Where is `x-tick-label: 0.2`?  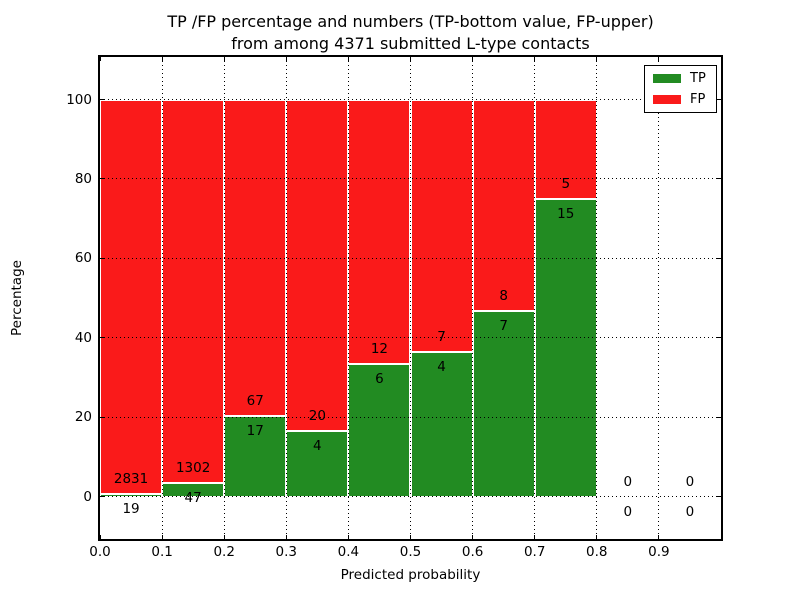 x-tick-label: 0.2 is located at coordinates (224, 552).